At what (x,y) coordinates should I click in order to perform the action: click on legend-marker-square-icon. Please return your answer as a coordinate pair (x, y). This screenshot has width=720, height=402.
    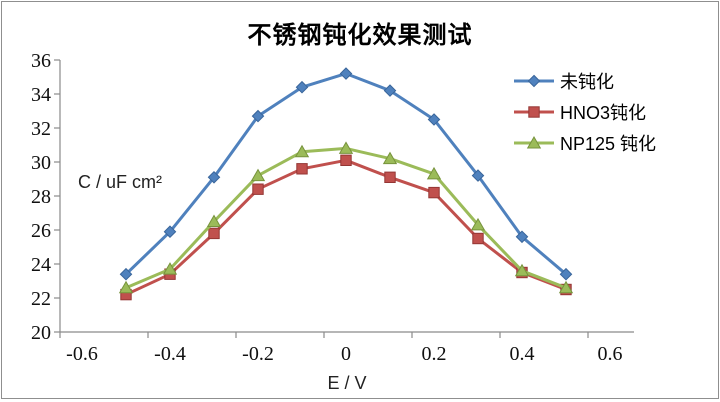
    Looking at the image, I should click on (534, 111).